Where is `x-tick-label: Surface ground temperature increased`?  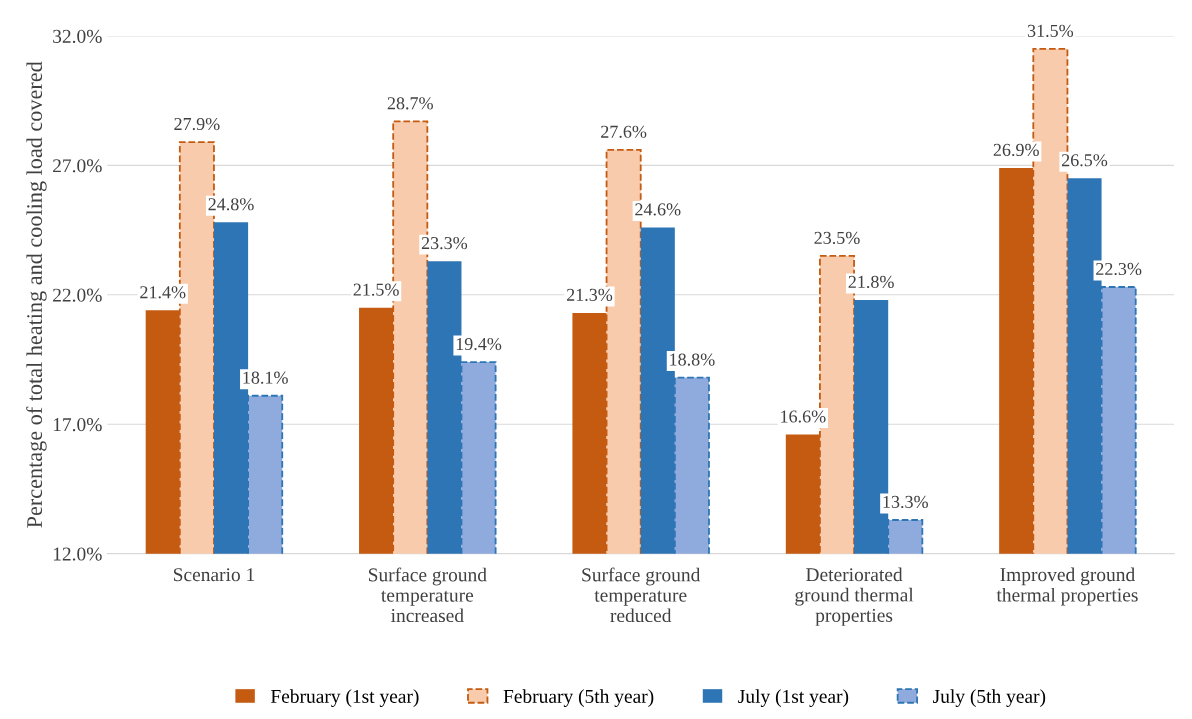 x-tick-label: Surface ground temperature increased is located at coordinates (427, 595).